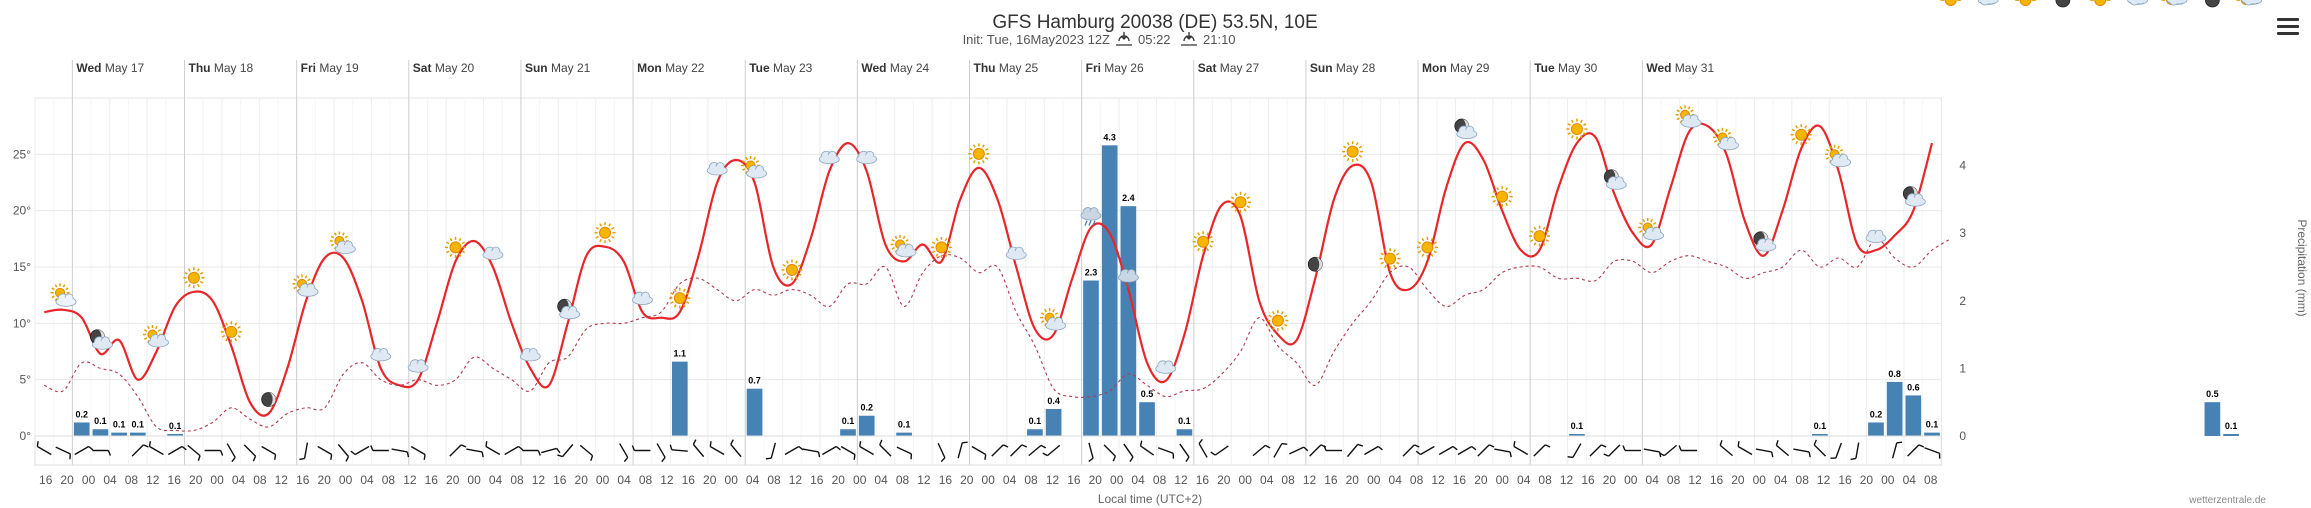 Image resolution: width=2311 pixels, height=508 pixels. I want to click on y-tick-left: 25°, so click(22, 154).